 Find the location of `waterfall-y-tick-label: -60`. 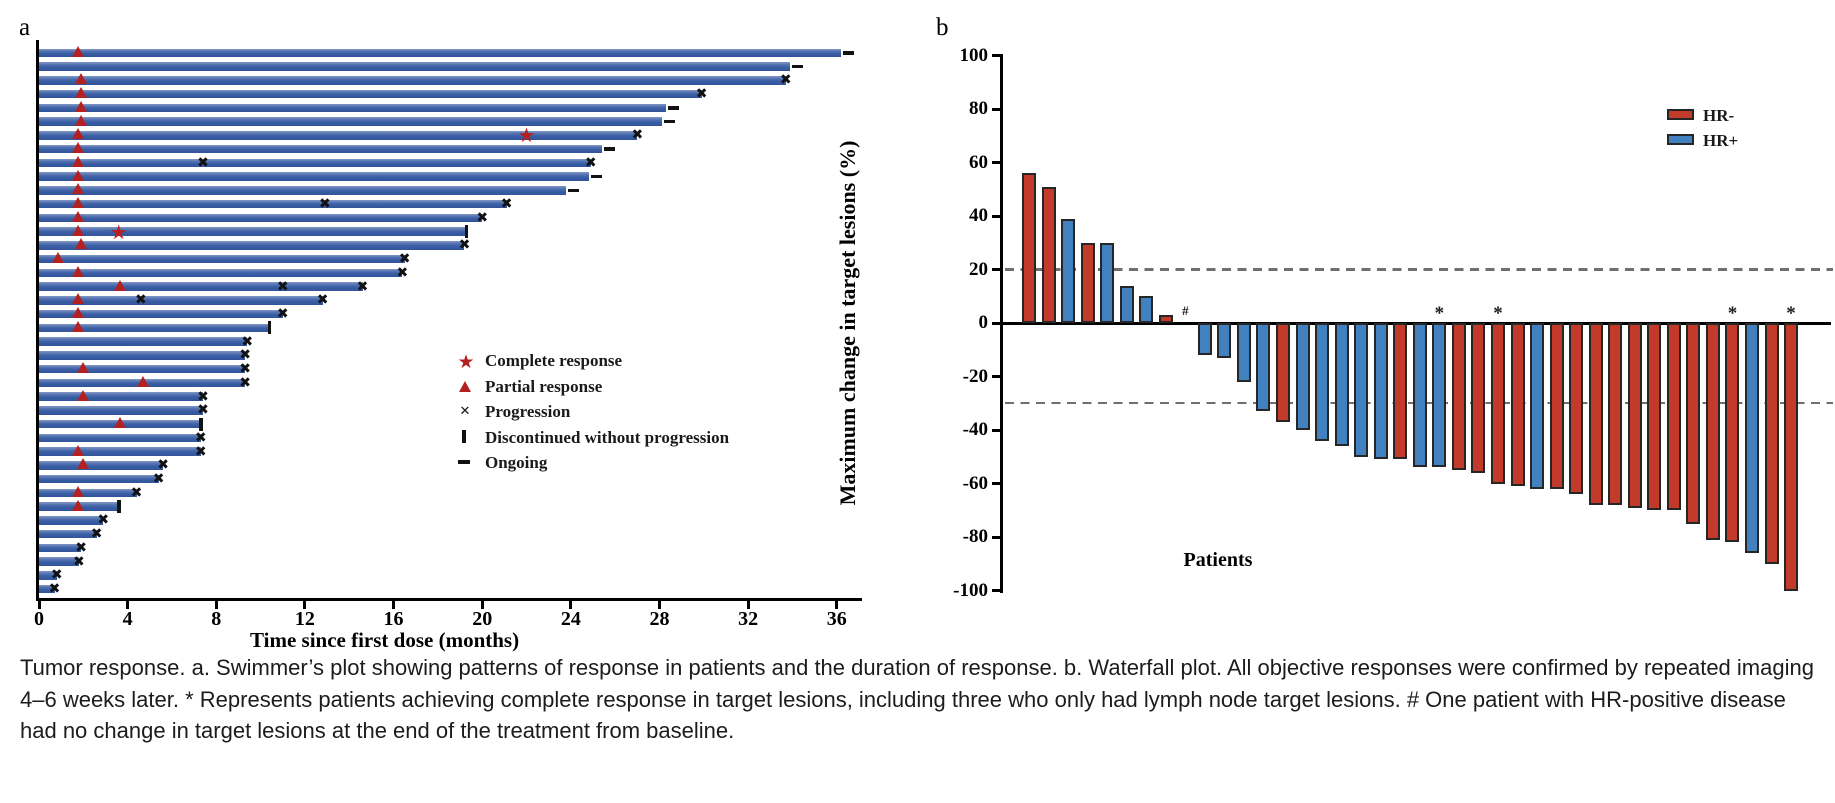

waterfall-y-tick-label: -60 is located at coordinates (975, 483).